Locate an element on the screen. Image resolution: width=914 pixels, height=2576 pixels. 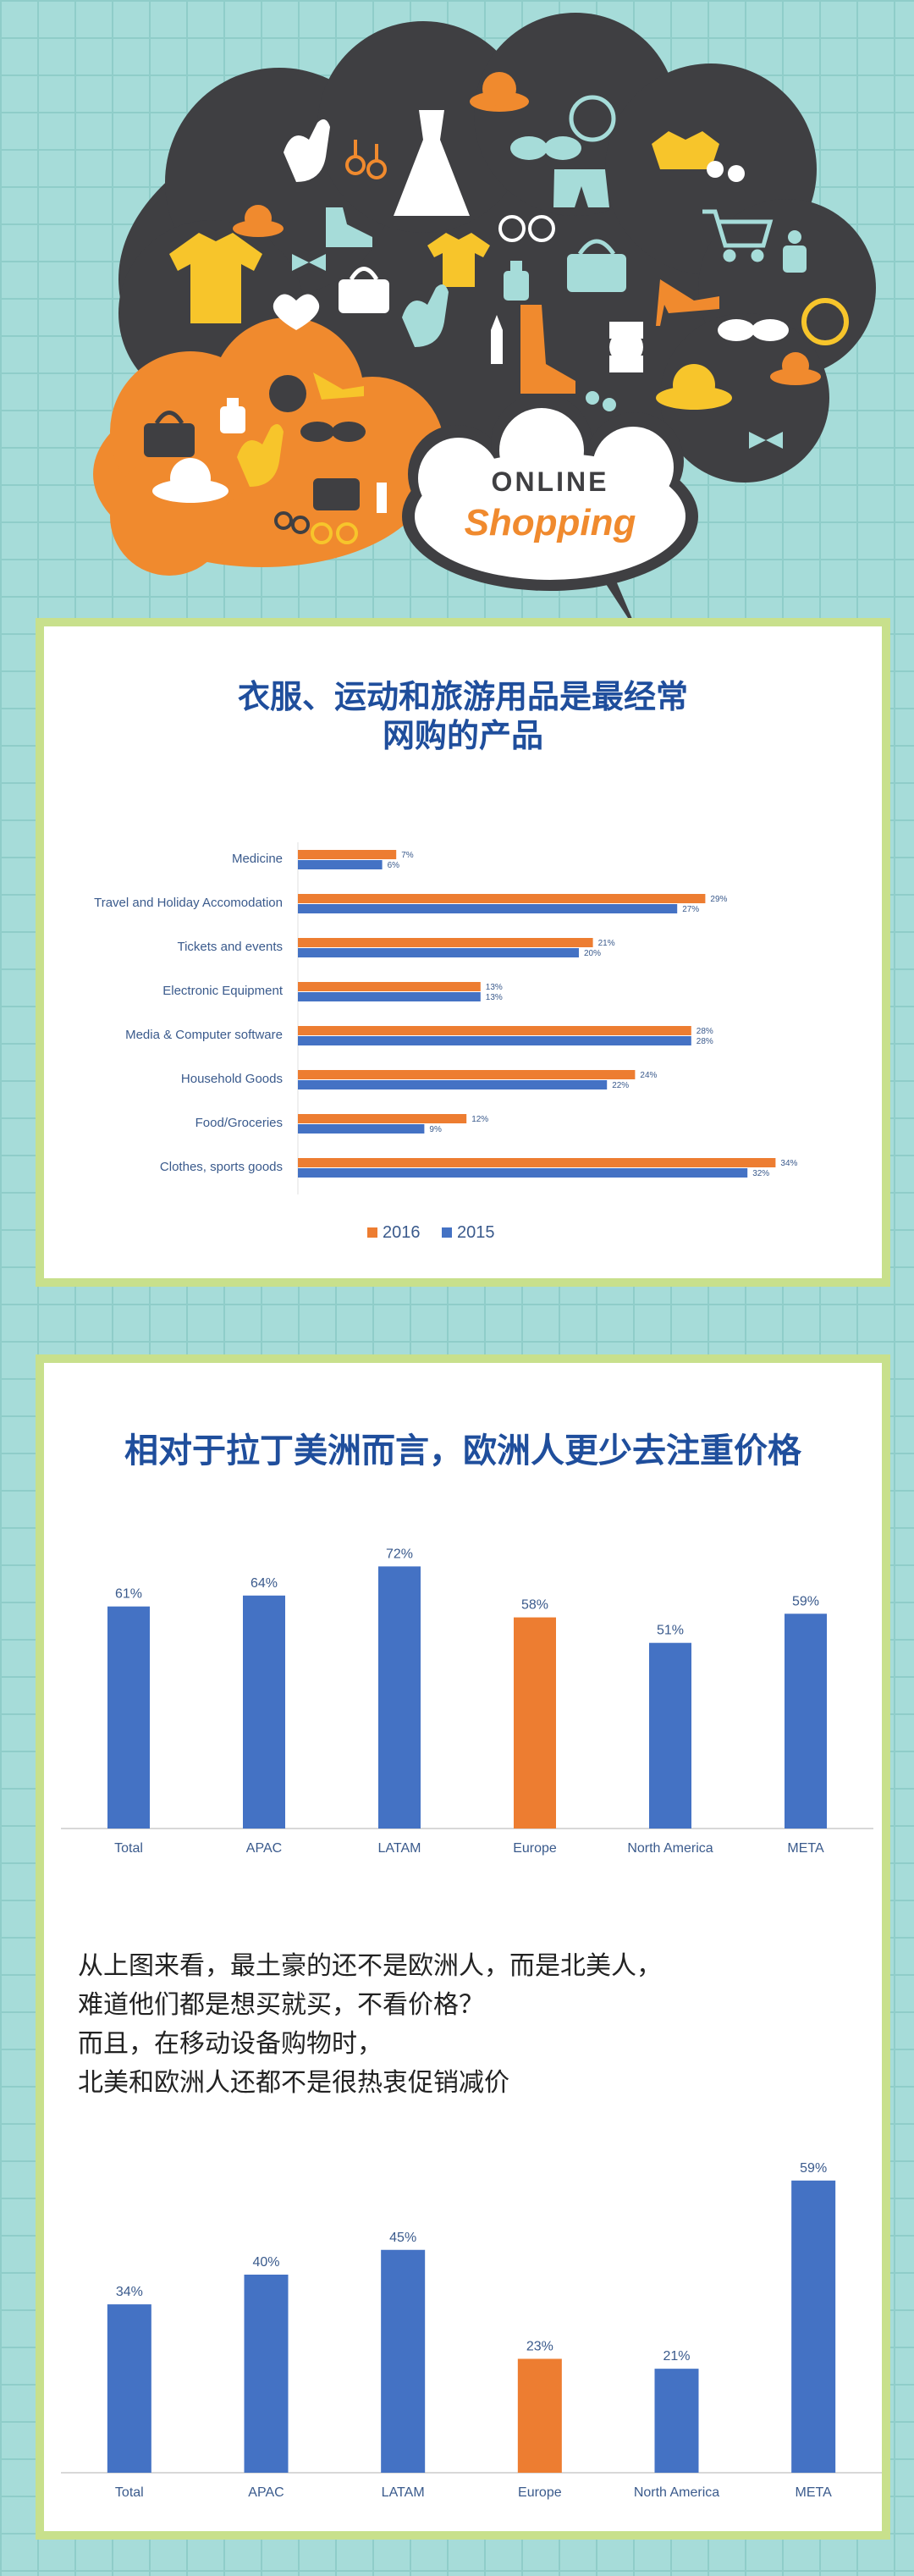
sunglasses-icon is located at coordinates (545, 148).